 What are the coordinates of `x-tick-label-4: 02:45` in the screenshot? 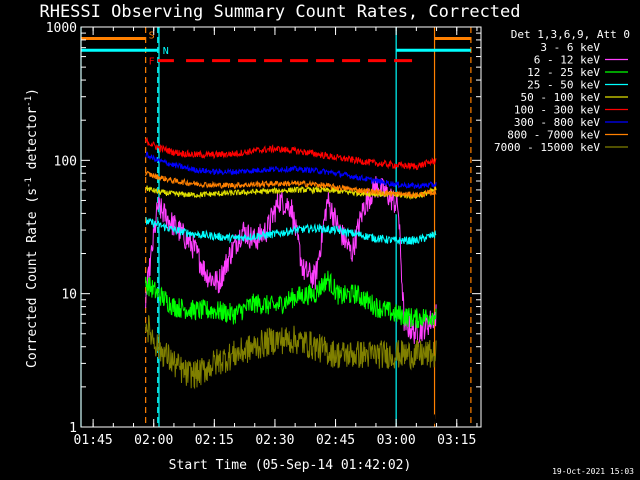 It's located at (335, 440).